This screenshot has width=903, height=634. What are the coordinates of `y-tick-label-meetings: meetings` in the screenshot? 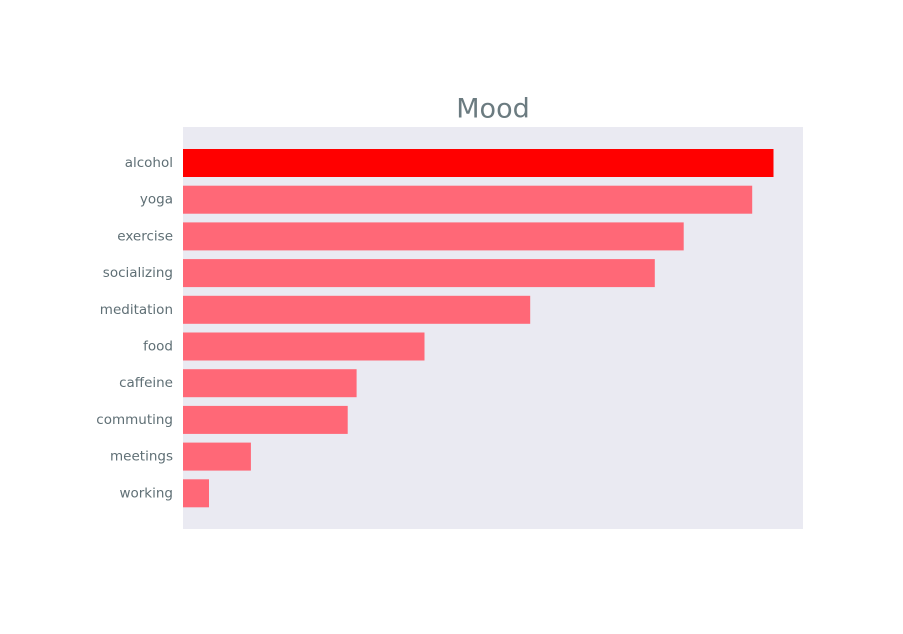 It's located at (141, 457).